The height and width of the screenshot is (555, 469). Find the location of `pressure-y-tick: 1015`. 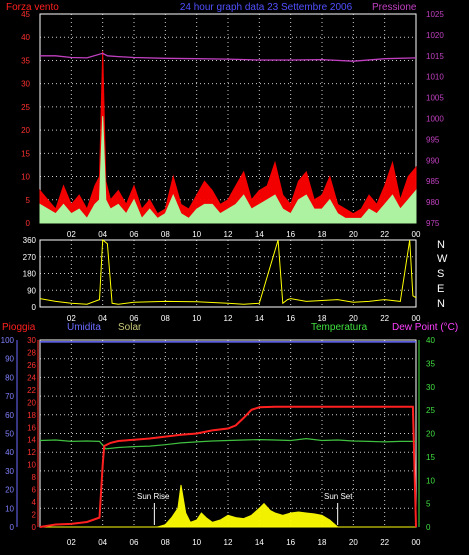

pressure-y-tick: 1015 is located at coordinates (435, 56).